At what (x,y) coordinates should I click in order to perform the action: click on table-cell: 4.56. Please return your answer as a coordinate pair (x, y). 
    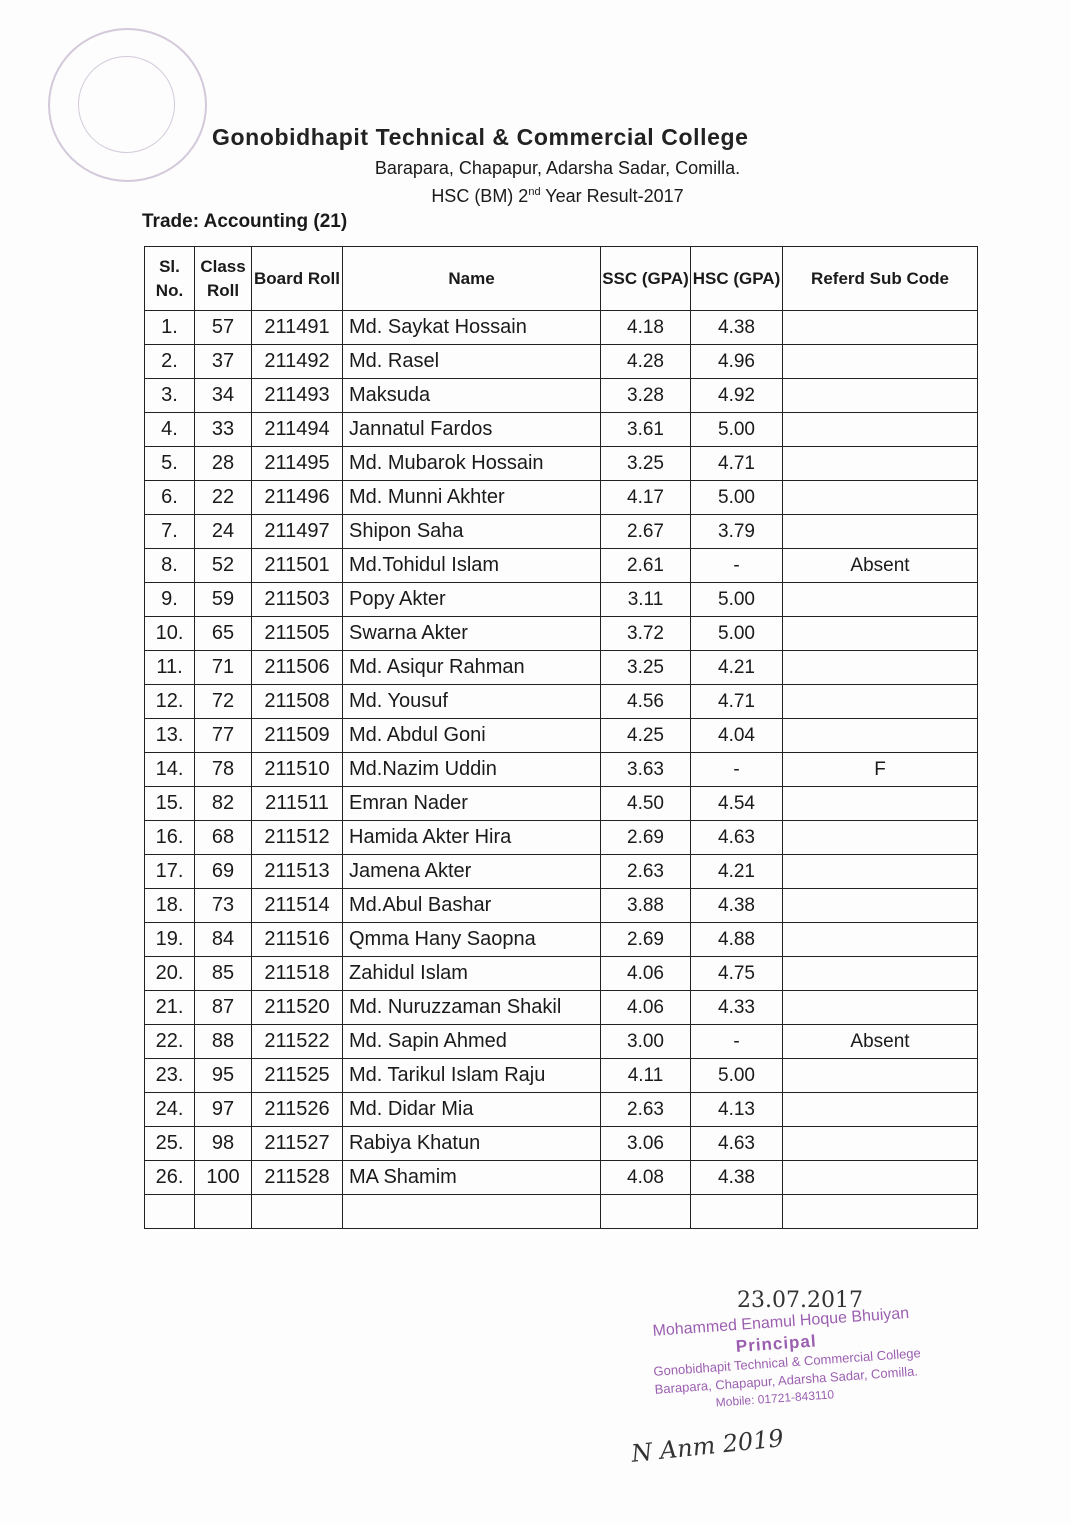
    Looking at the image, I should click on (645, 701).